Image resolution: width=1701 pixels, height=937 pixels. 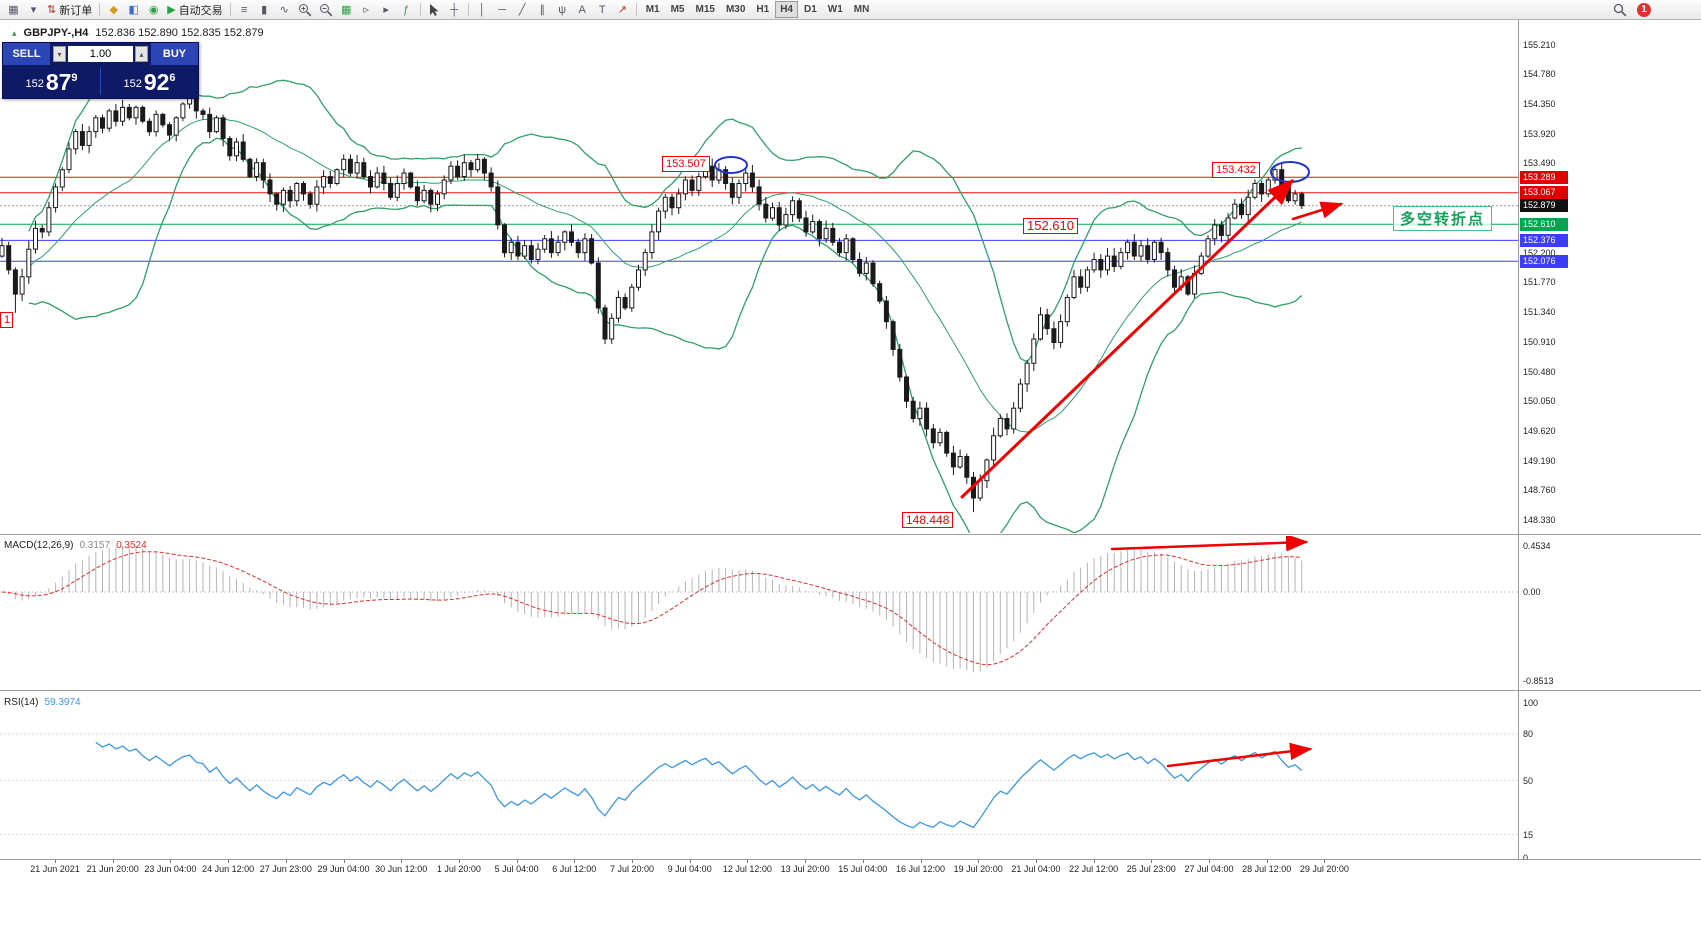 What do you see at coordinates (59, 54) in the screenshot?
I see `lot-decrease-button: ▾` at bounding box center [59, 54].